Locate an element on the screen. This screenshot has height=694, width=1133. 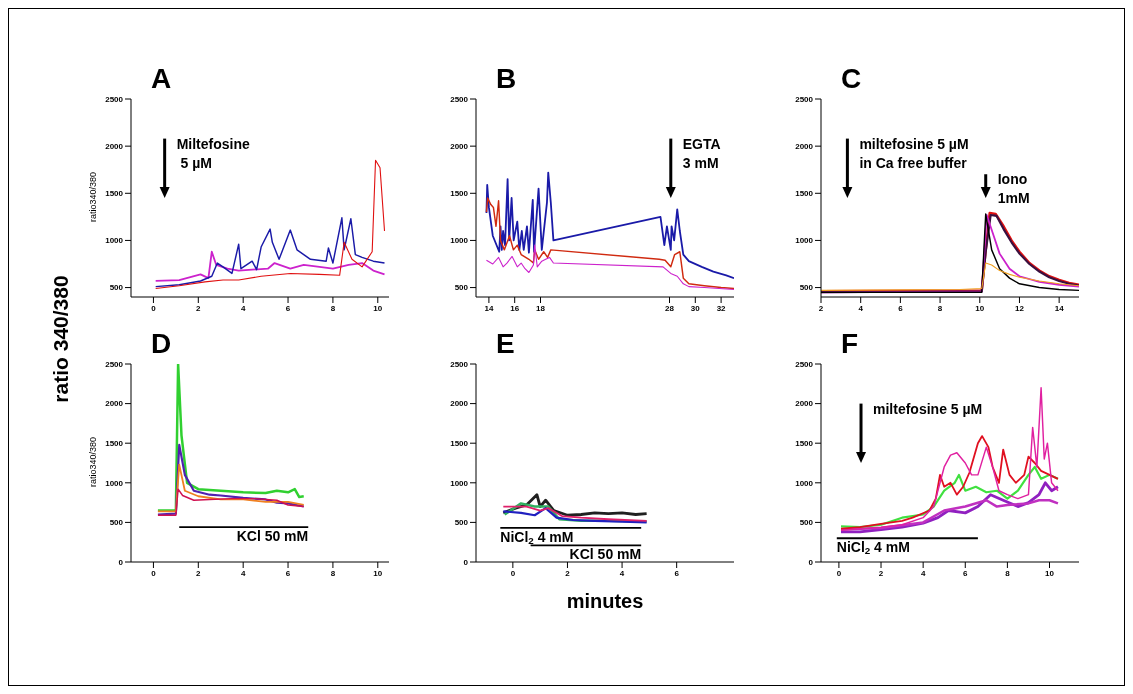
x-tick-label: 28 is located at coordinates (670, 308).